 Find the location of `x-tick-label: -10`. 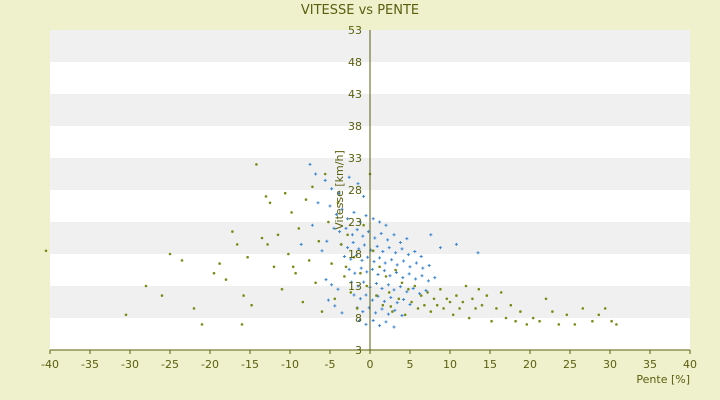

x-tick-label: -10 is located at coordinates (290, 364).